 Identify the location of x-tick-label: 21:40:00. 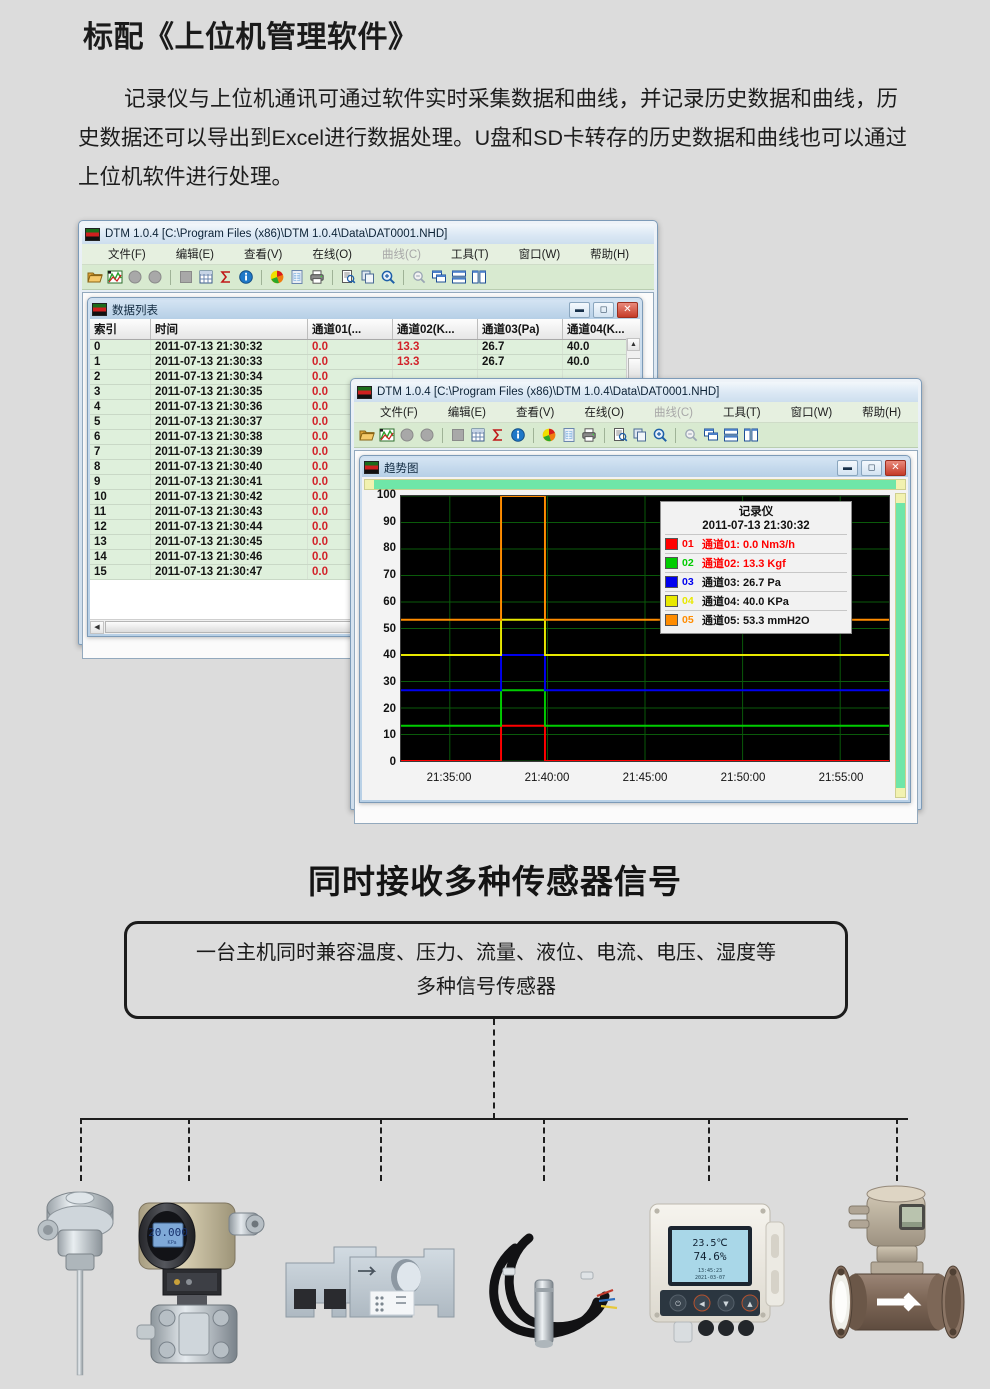
(547, 778).